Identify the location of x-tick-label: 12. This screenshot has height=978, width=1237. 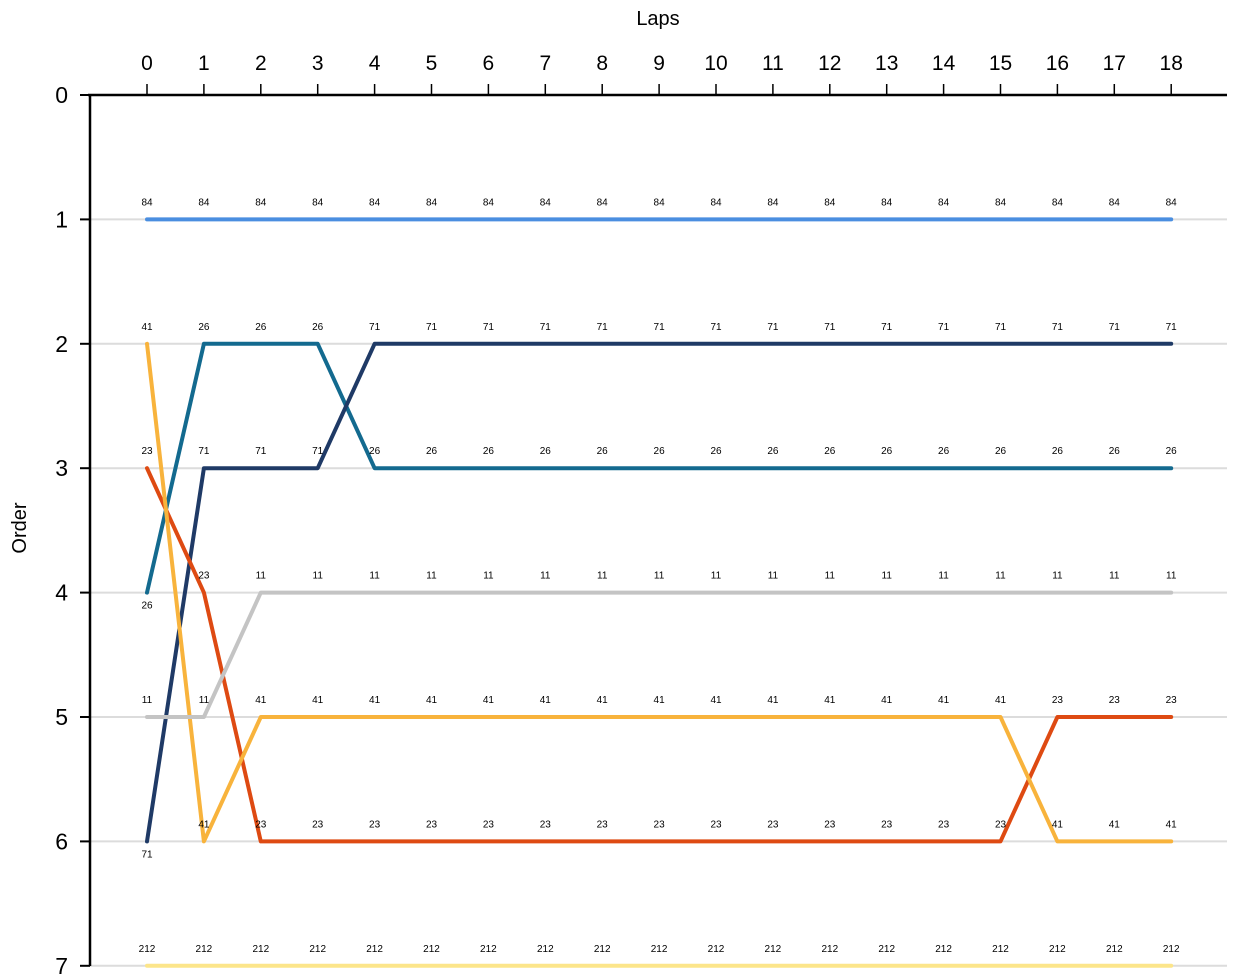
(829, 63).